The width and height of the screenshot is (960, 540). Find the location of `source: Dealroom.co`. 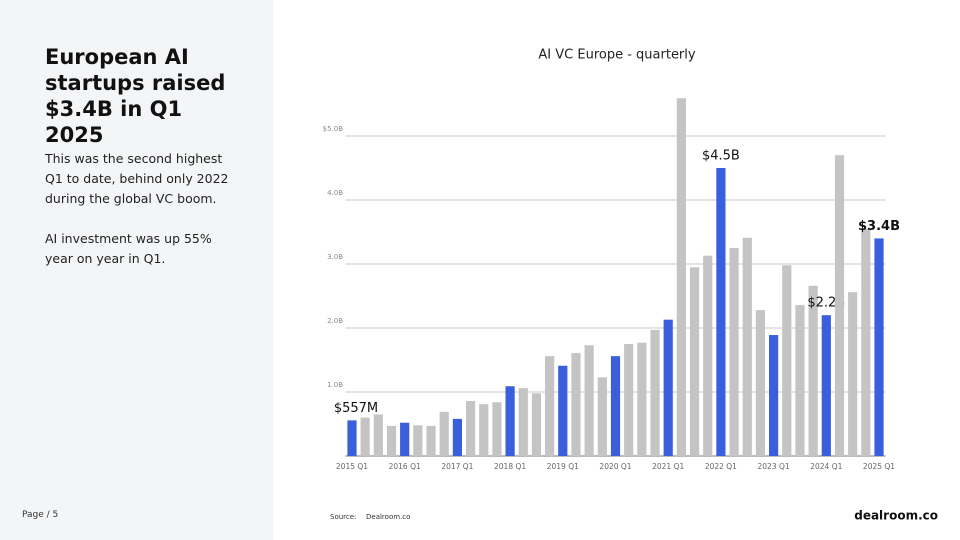

source: Dealroom.co is located at coordinates (388, 517).